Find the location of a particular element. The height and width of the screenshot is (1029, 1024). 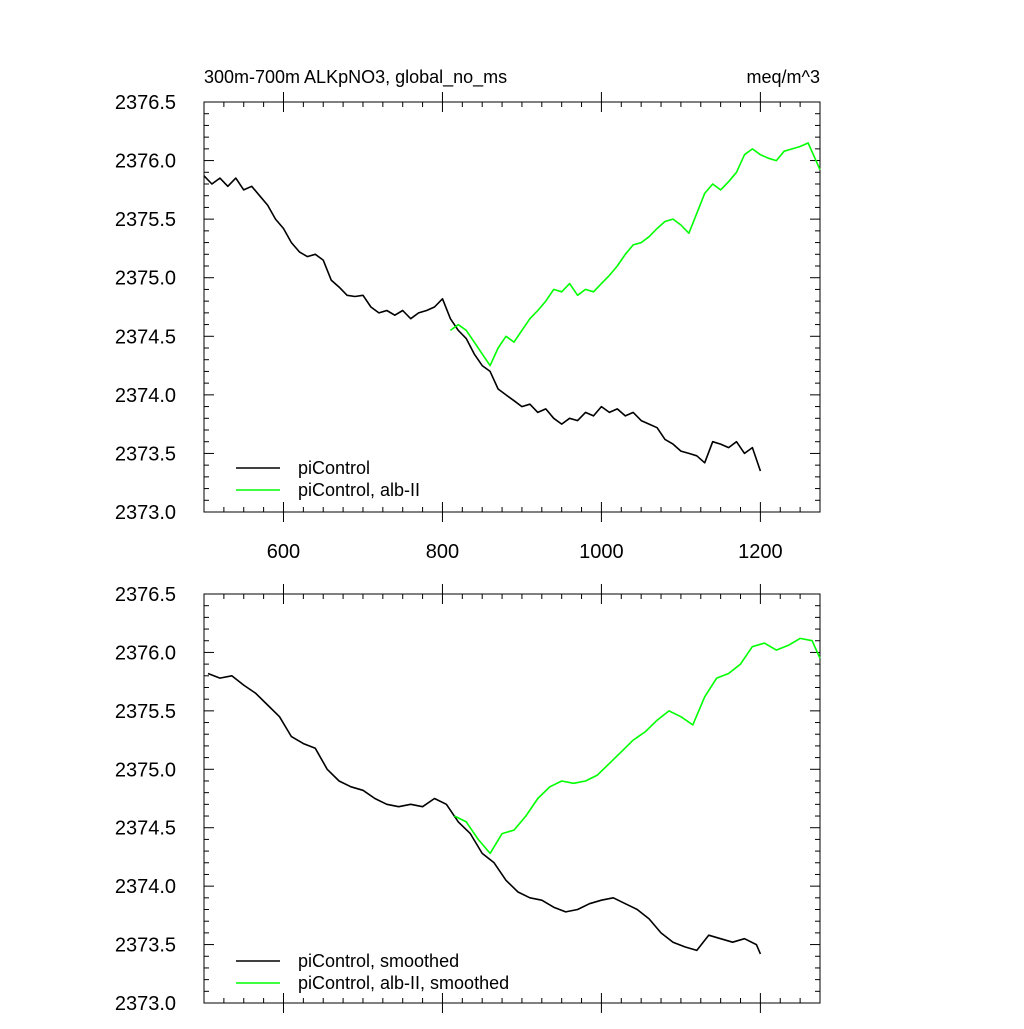

chart-title-left: 300m-700m ALKpNO3, global_no_ms is located at coordinates (355, 77).